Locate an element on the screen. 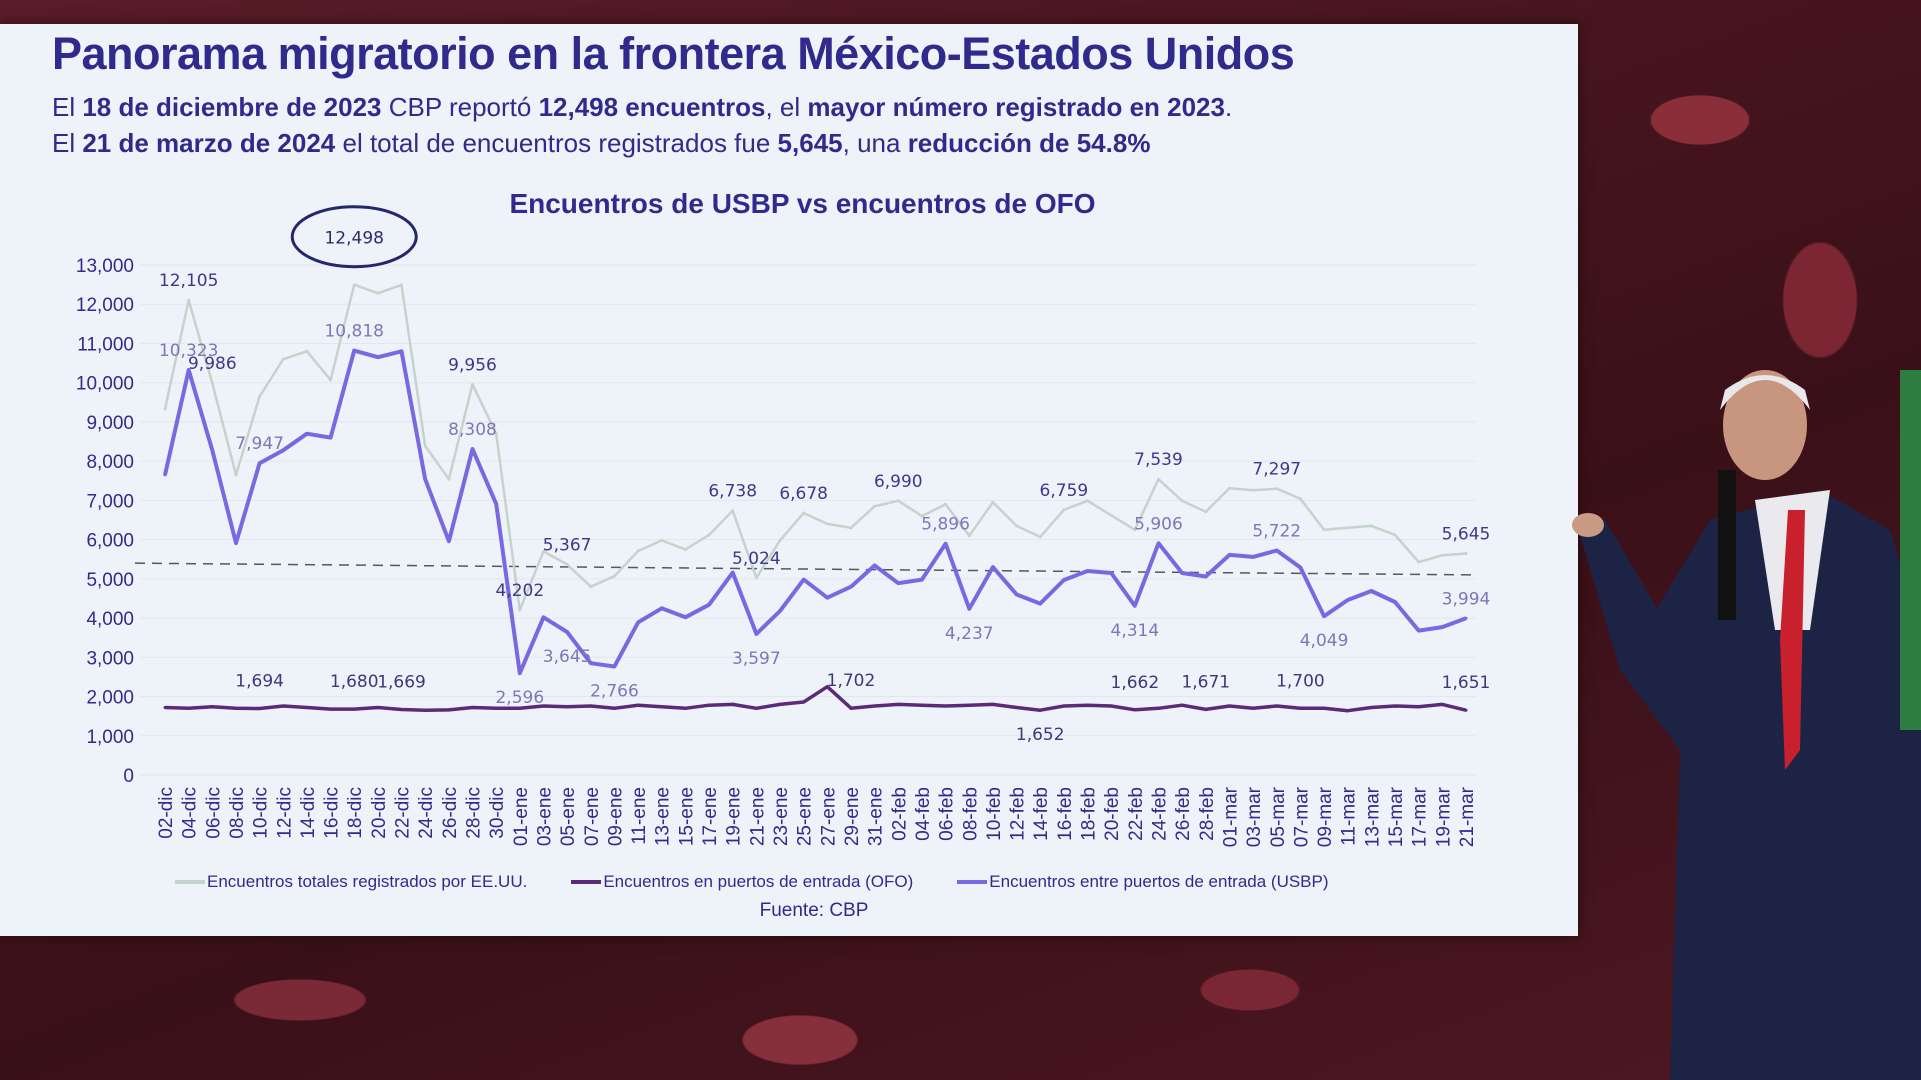 This screenshot has width=1921, height=1080. data-label: 6,678 is located at coordinates (803, 494).